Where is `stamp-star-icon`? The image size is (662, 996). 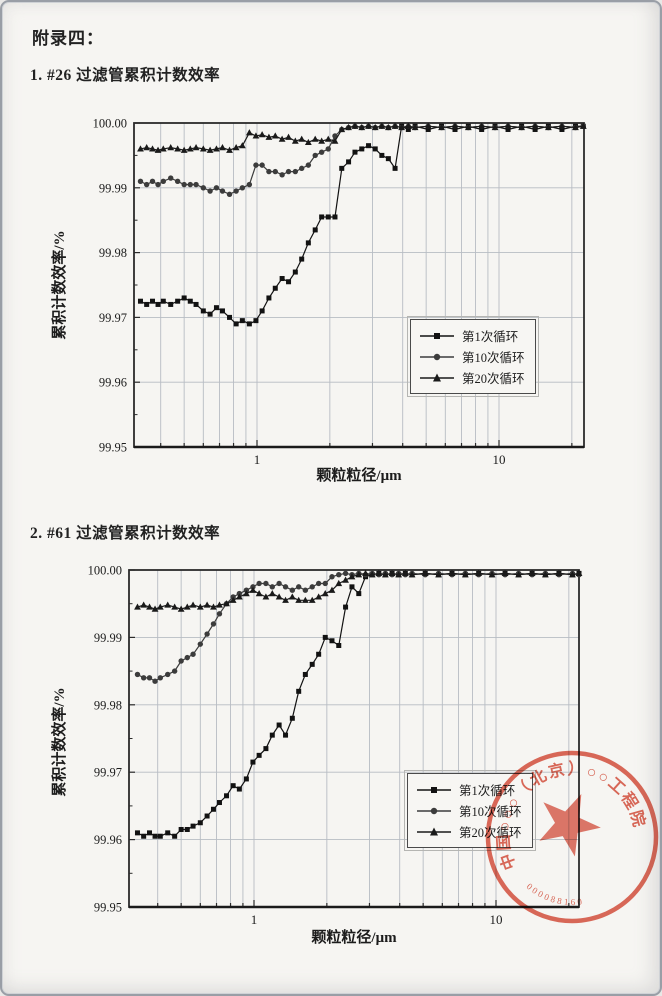
stamp-star-icon is located at coordinates (570, 825).